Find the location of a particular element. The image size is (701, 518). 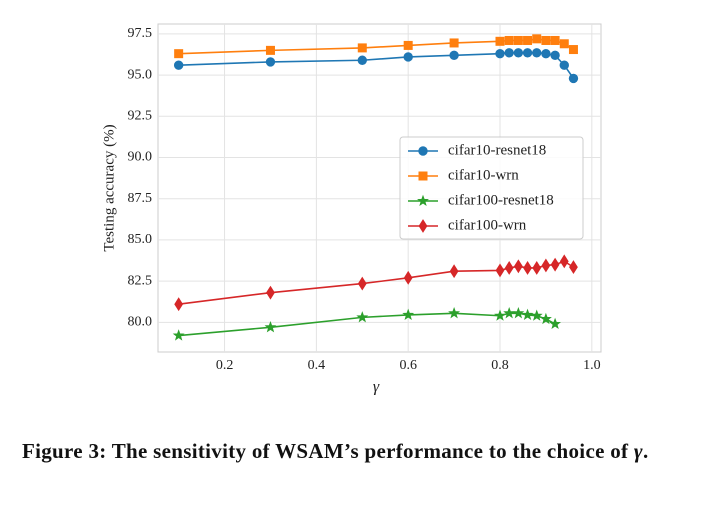

y-tick-label: 92.5 is located at coordinates (140, 116).